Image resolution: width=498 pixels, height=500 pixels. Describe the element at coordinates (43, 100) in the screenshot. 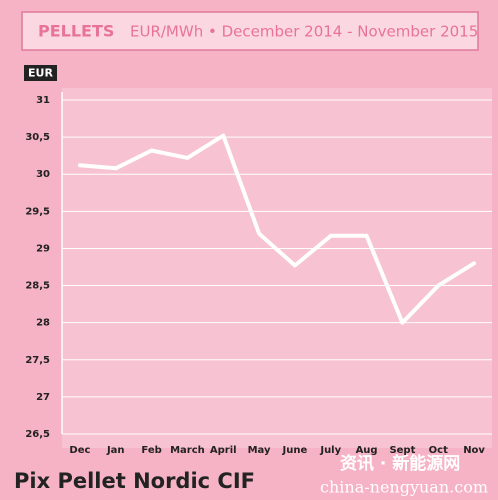

I see `y-tick-label: 31` at that location.